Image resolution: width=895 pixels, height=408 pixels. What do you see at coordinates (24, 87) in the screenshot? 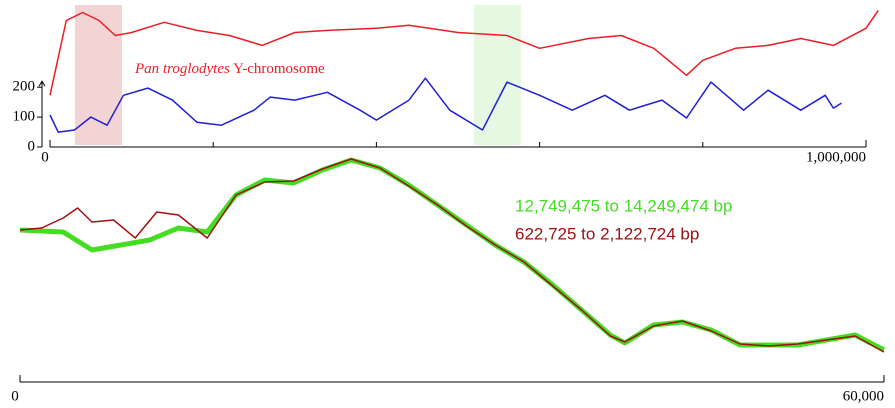
I see `y-tick-label: 200` at bounding box center [24, 87].